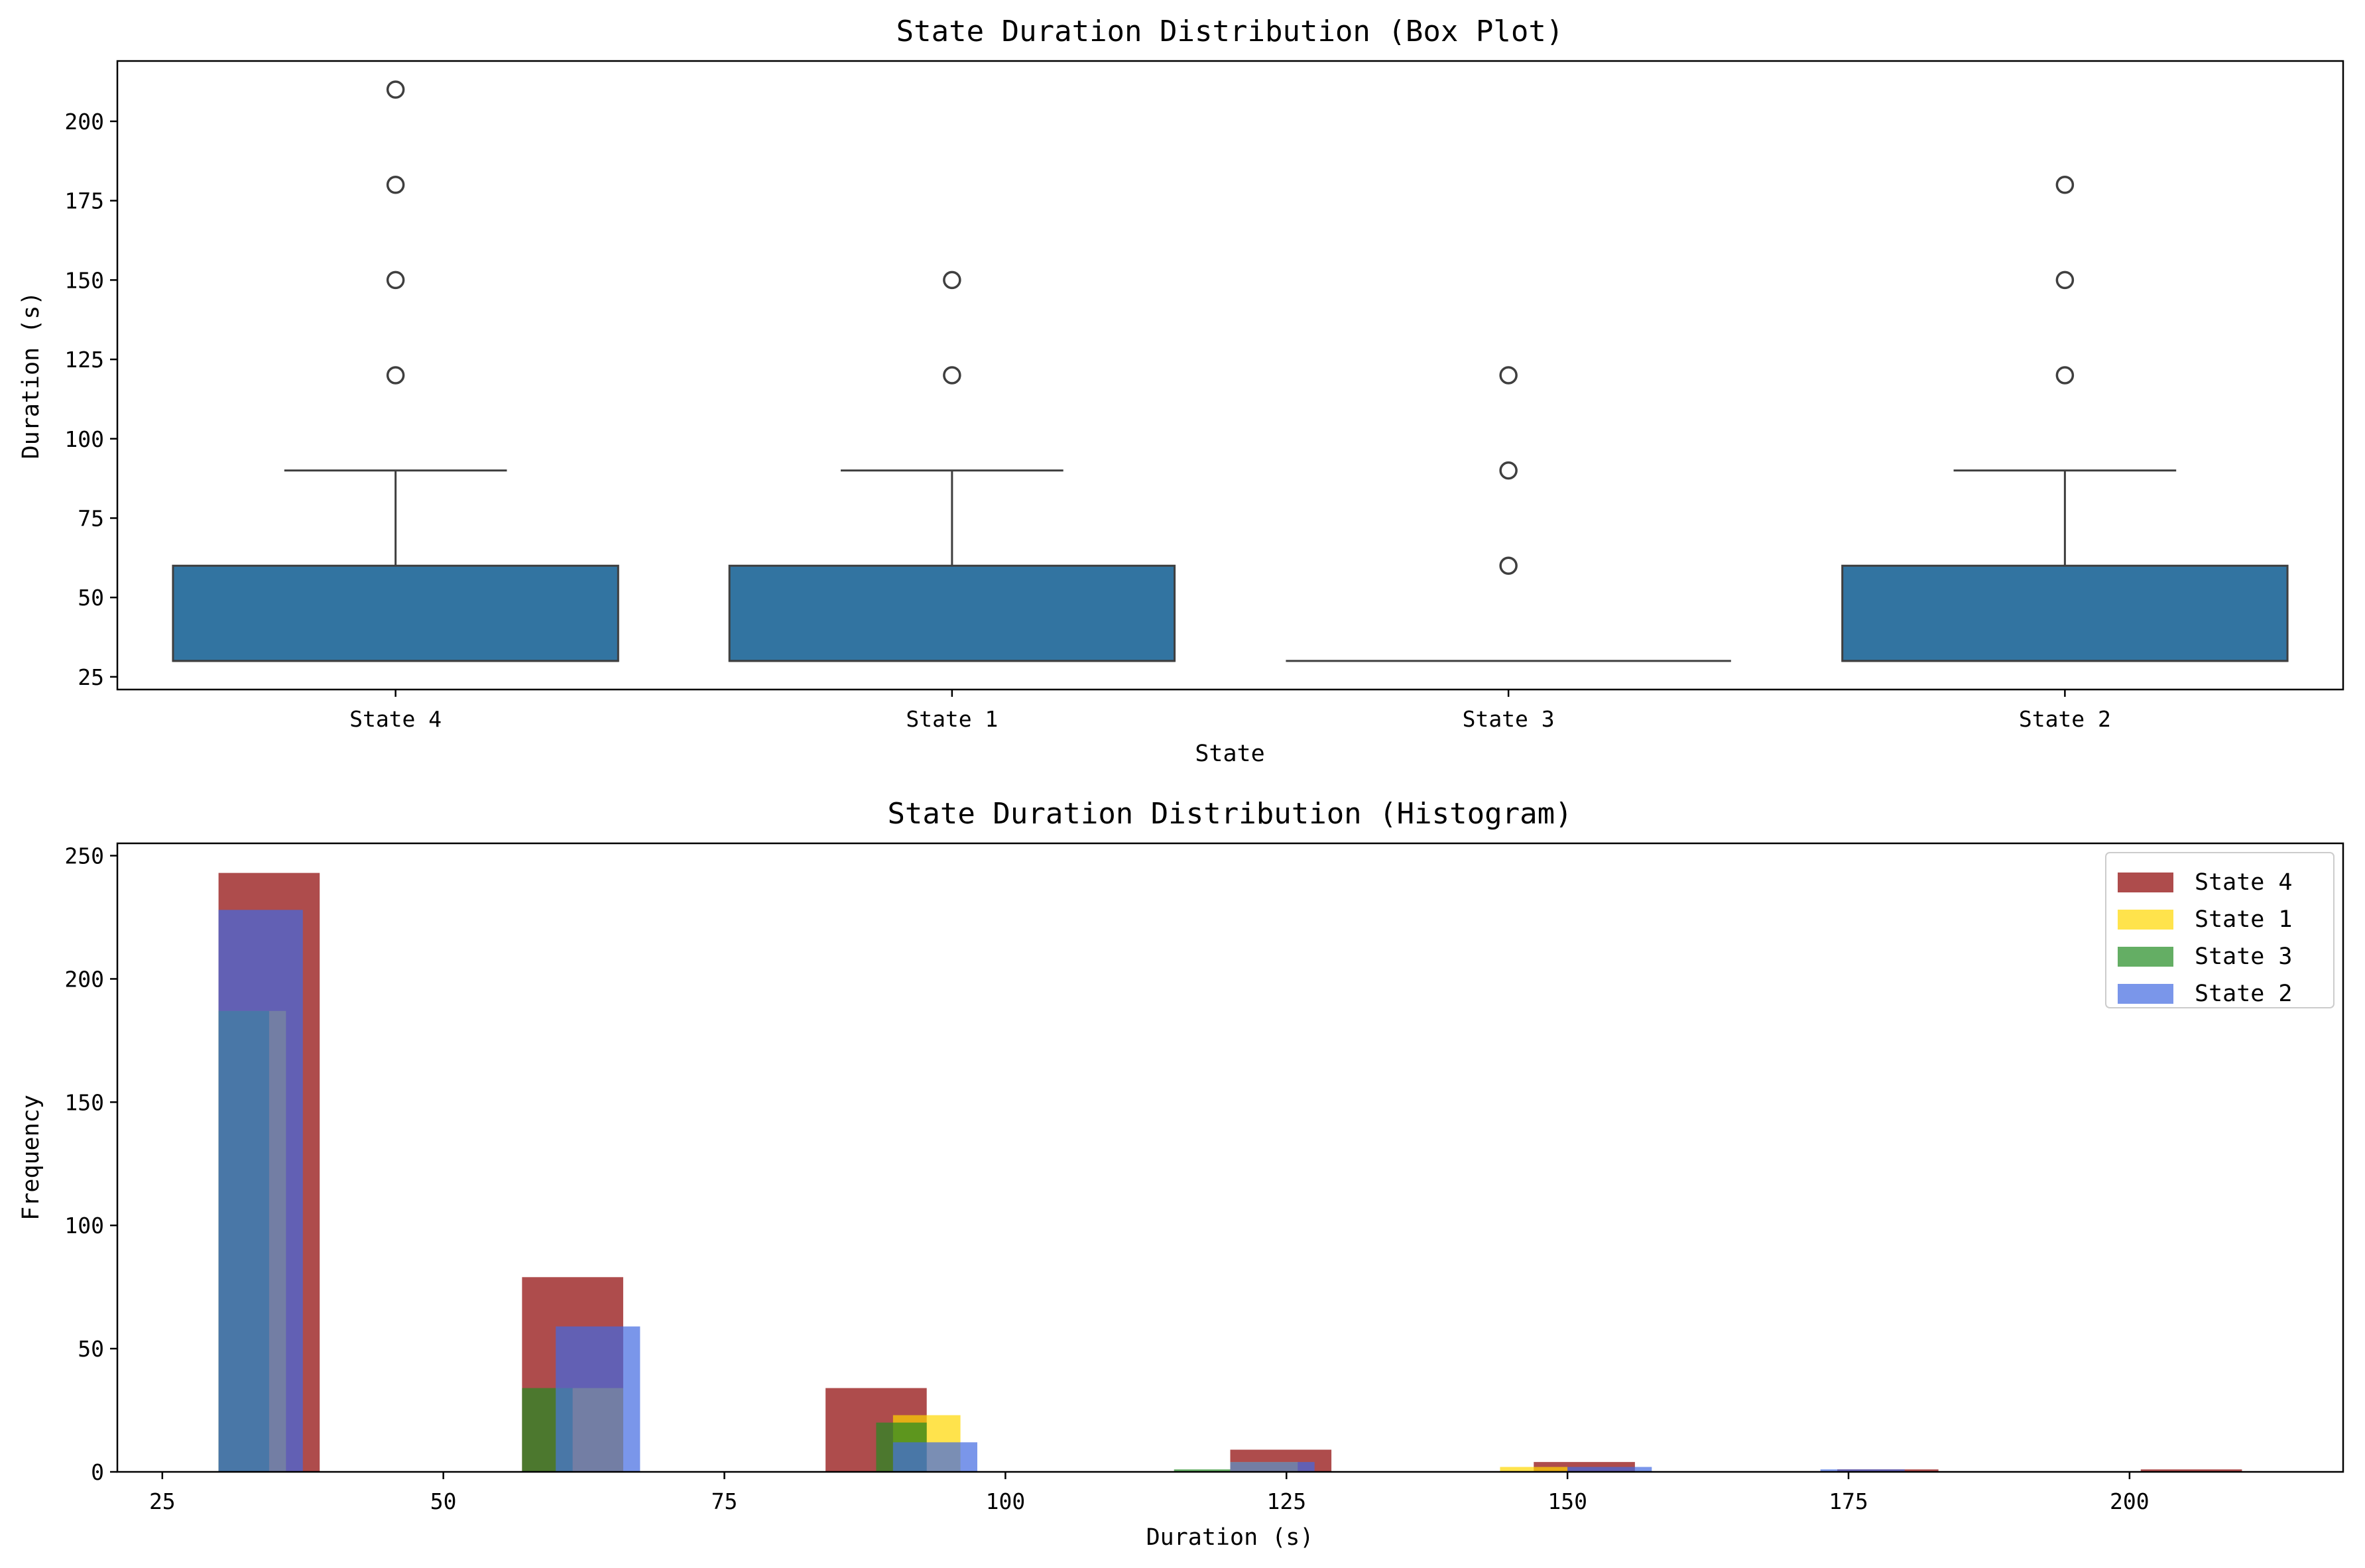  Describe the element at coordinates (84, 856) in the screenshot. I see `histogram-y-tick-label: 250` at that location.